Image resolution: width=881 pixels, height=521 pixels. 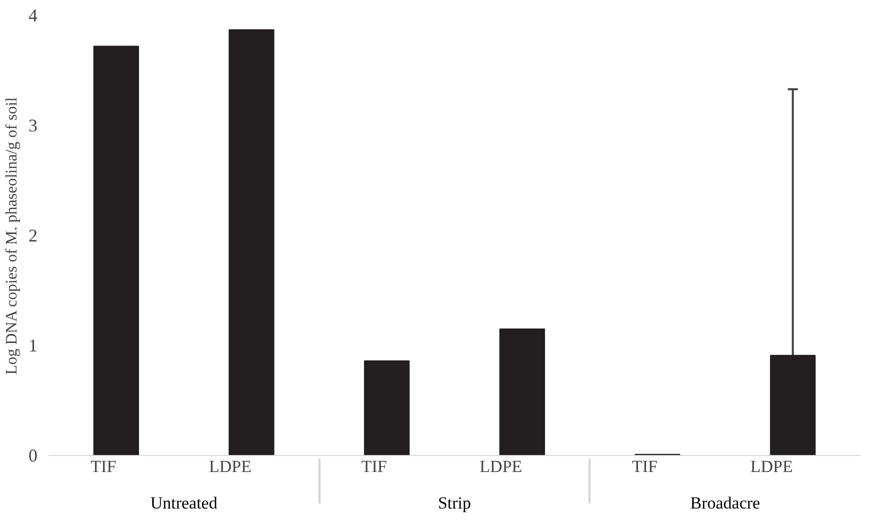 I want to click on y-tick-label: 2, so click(x=33, y=236).